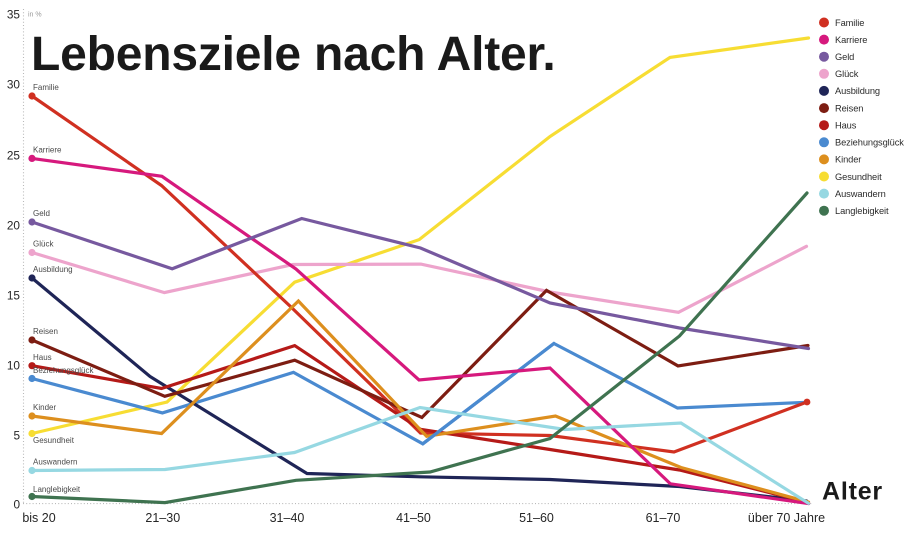  Describe the element at coordinates (14, 156) in the screenshot. I see `svg-text: 25` at that location.